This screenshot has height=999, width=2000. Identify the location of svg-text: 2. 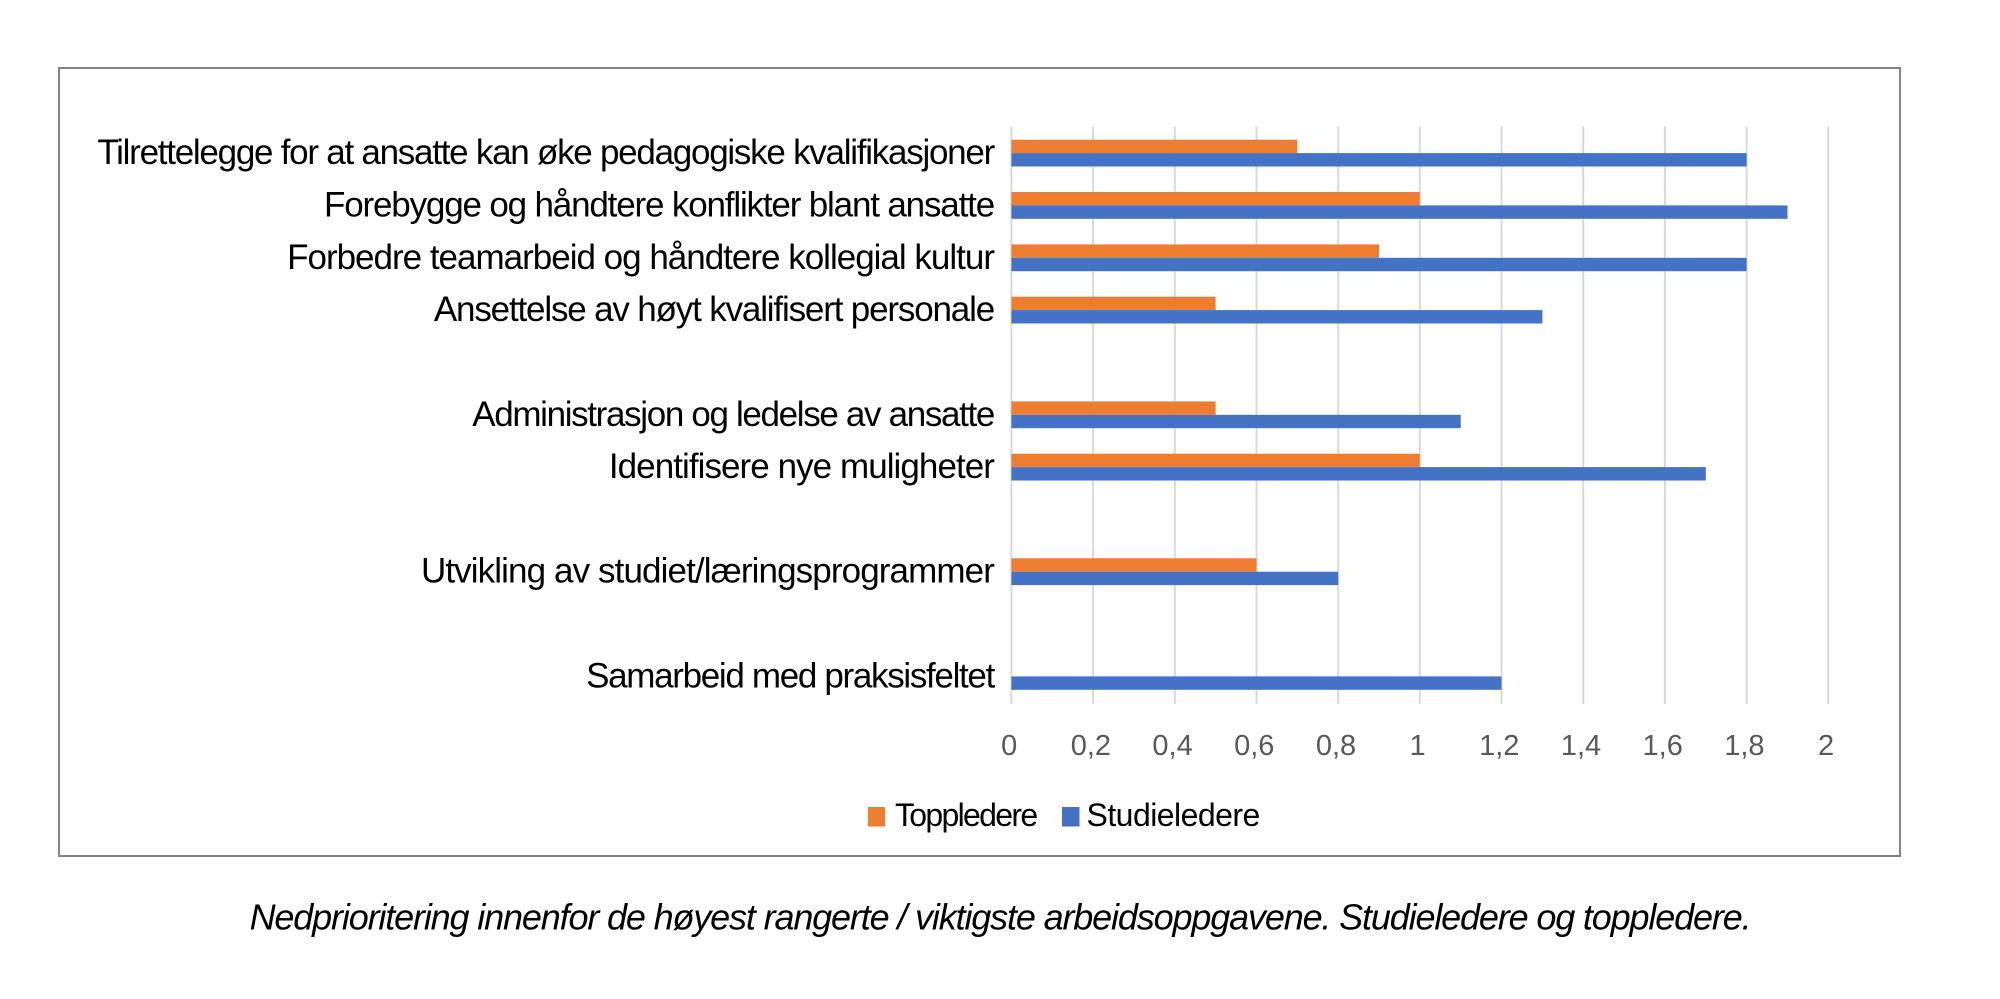
(1826, 746).